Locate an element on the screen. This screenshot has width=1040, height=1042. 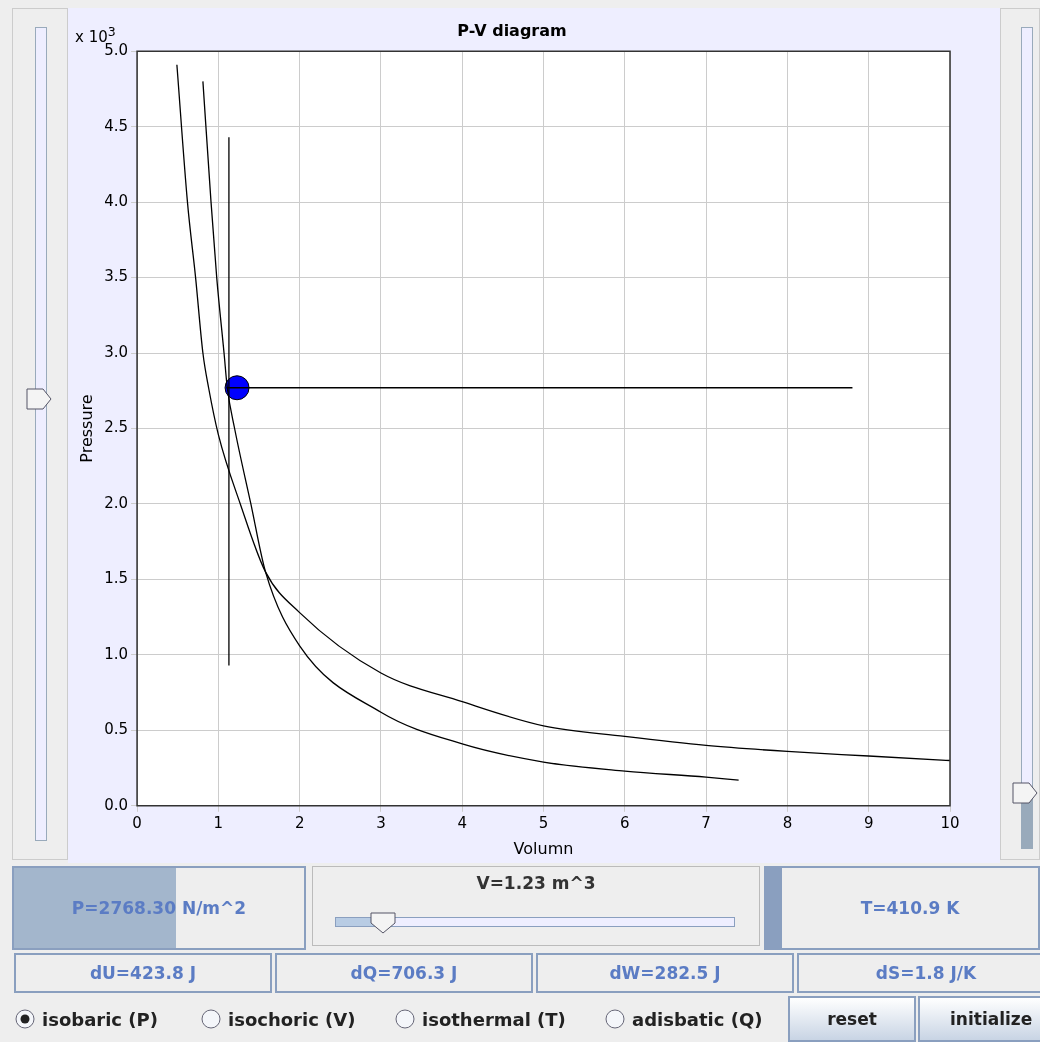
y-tick-label: 3.0 is located at coordinates (116, 351).